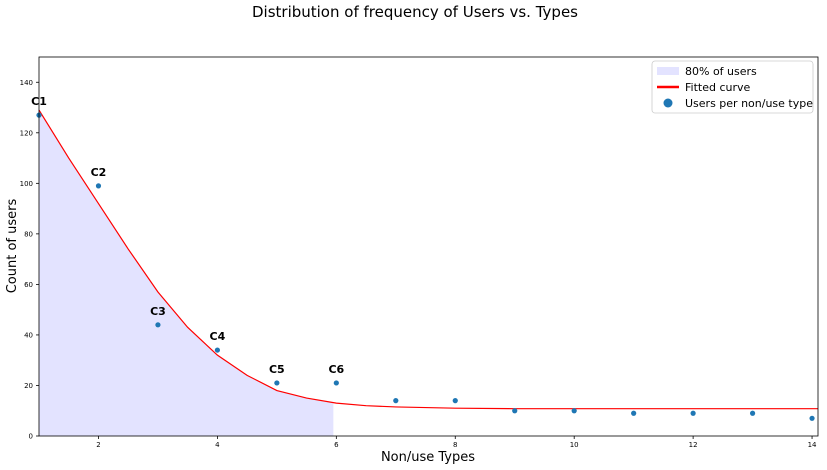 Image resolution: width=827 pixels, height=470 pixels. I want to click on y-tick-label: 80, so click(28, 234).